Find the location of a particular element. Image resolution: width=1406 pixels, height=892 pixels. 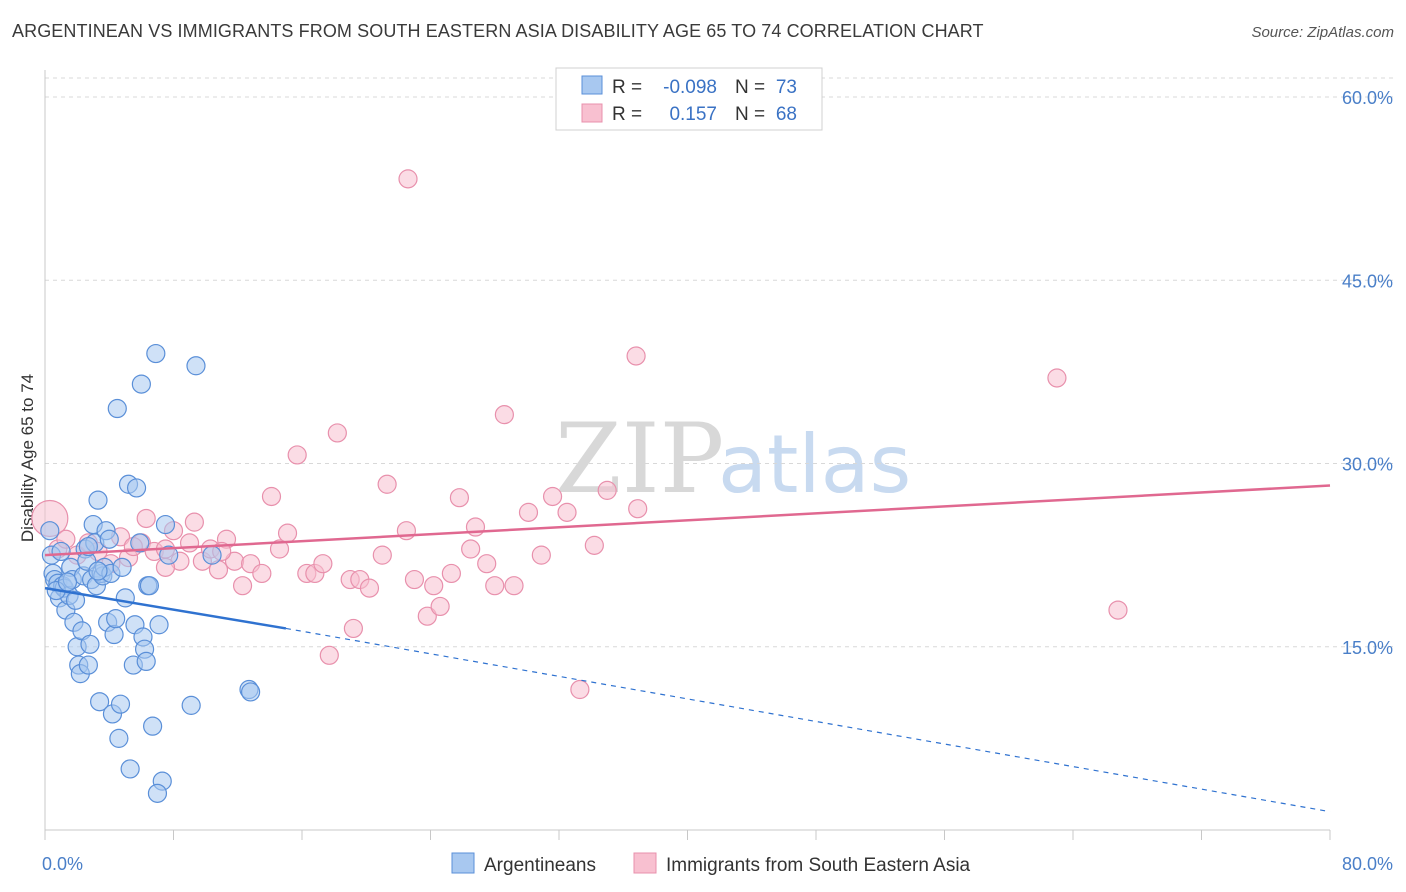

watermark: ZIP atlas is located at coordinates (733, 459).